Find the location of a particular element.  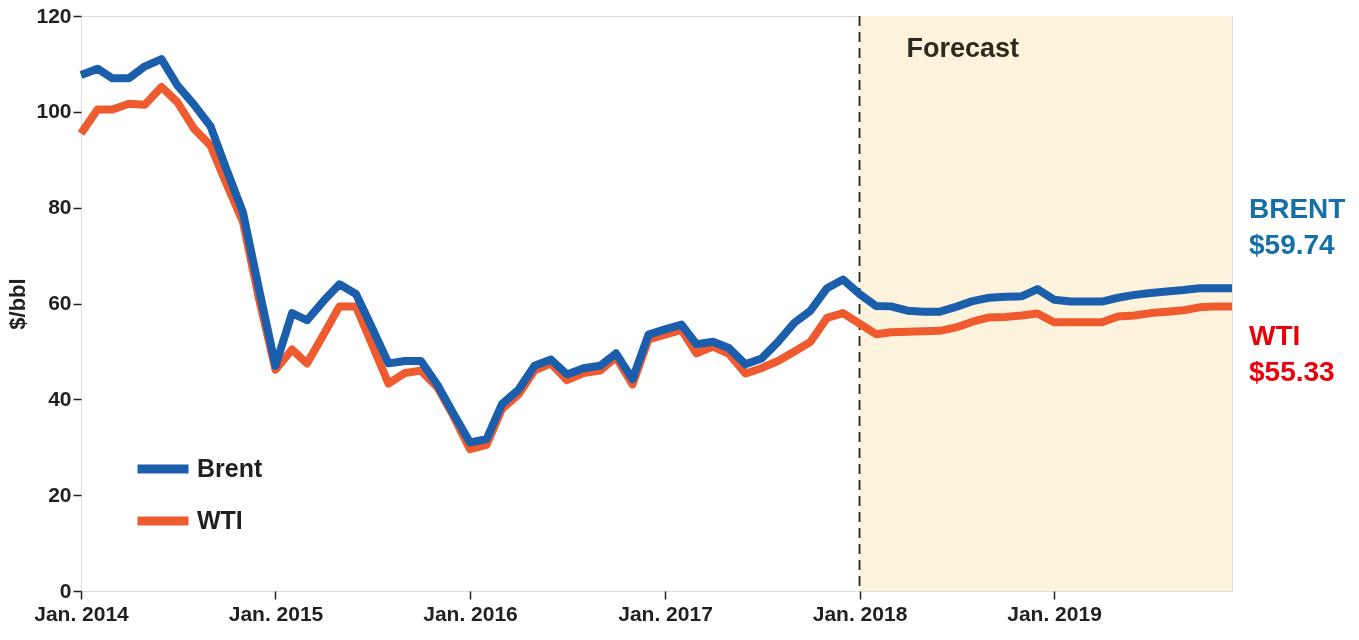

y-tick-label: 100 is located at coordinates (54, 111).